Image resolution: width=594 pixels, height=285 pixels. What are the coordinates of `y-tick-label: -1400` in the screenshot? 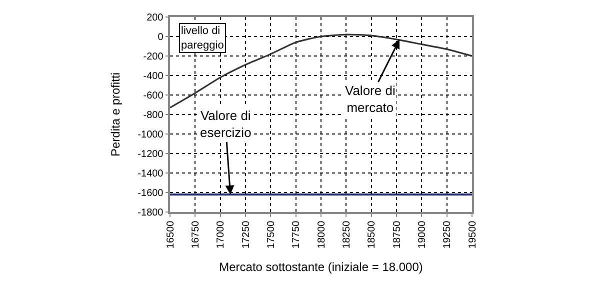 It's located at (151, 174).